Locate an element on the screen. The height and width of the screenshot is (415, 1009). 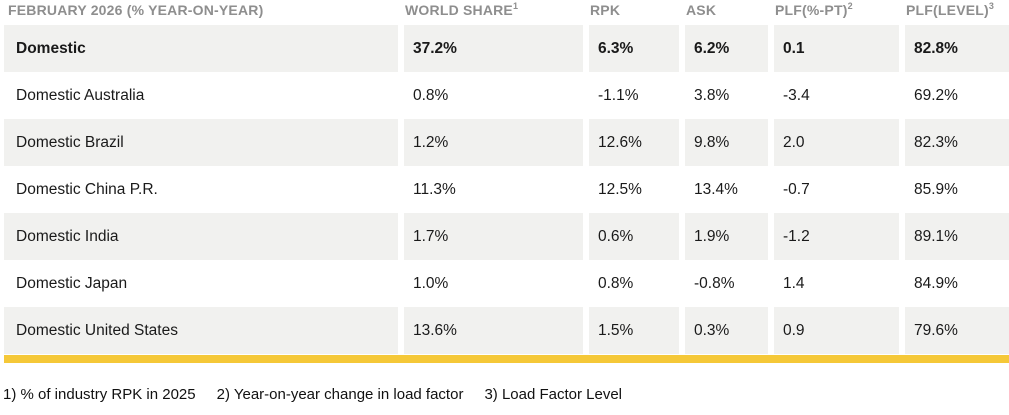
accent-bar is located at coordinates (506, 359).